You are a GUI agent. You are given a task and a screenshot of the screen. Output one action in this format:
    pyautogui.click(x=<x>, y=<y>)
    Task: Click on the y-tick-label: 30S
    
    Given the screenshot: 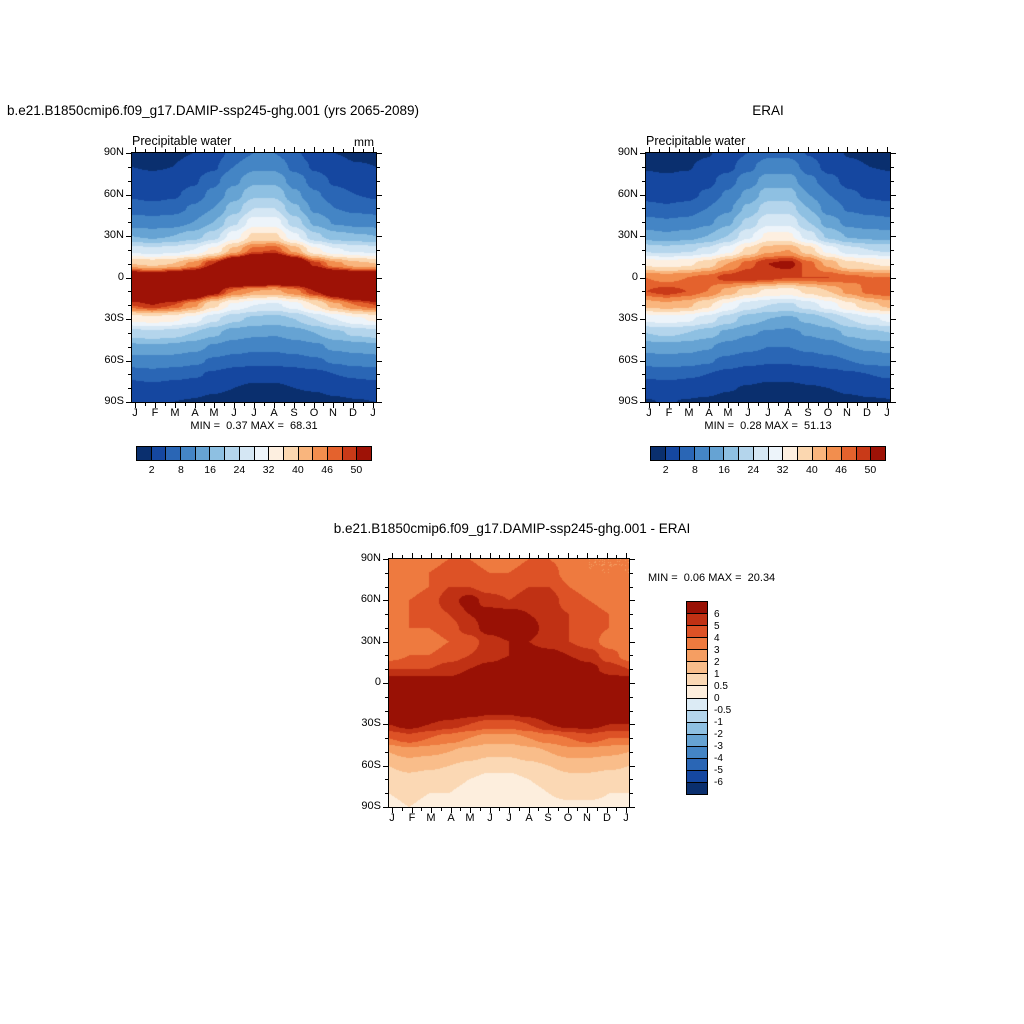 What is the action you would take?
    pyautogui.click(x=371, y=723)
    